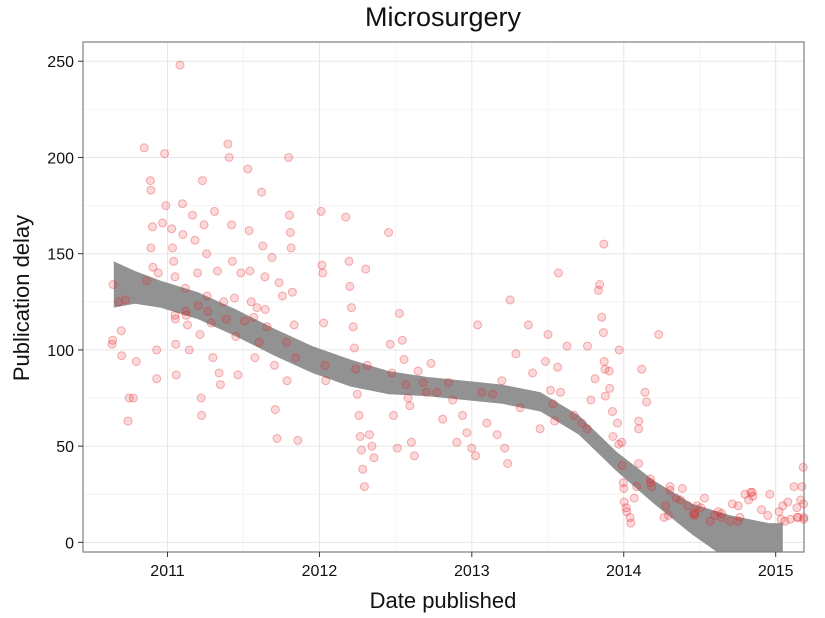 This screenshot has width=825, height=618. I want to click on y-axis: 0 50 100 150 200 250, so click(65, 303).